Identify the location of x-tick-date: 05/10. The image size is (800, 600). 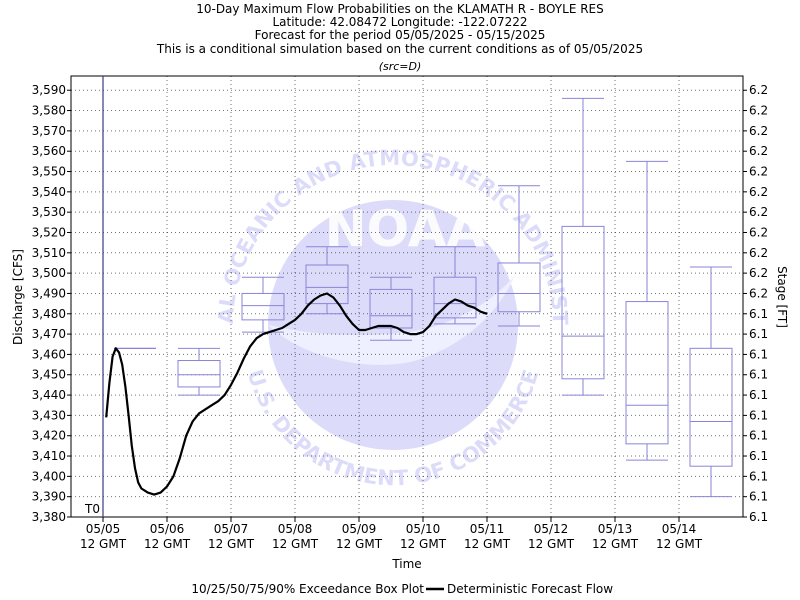
(423, 529).